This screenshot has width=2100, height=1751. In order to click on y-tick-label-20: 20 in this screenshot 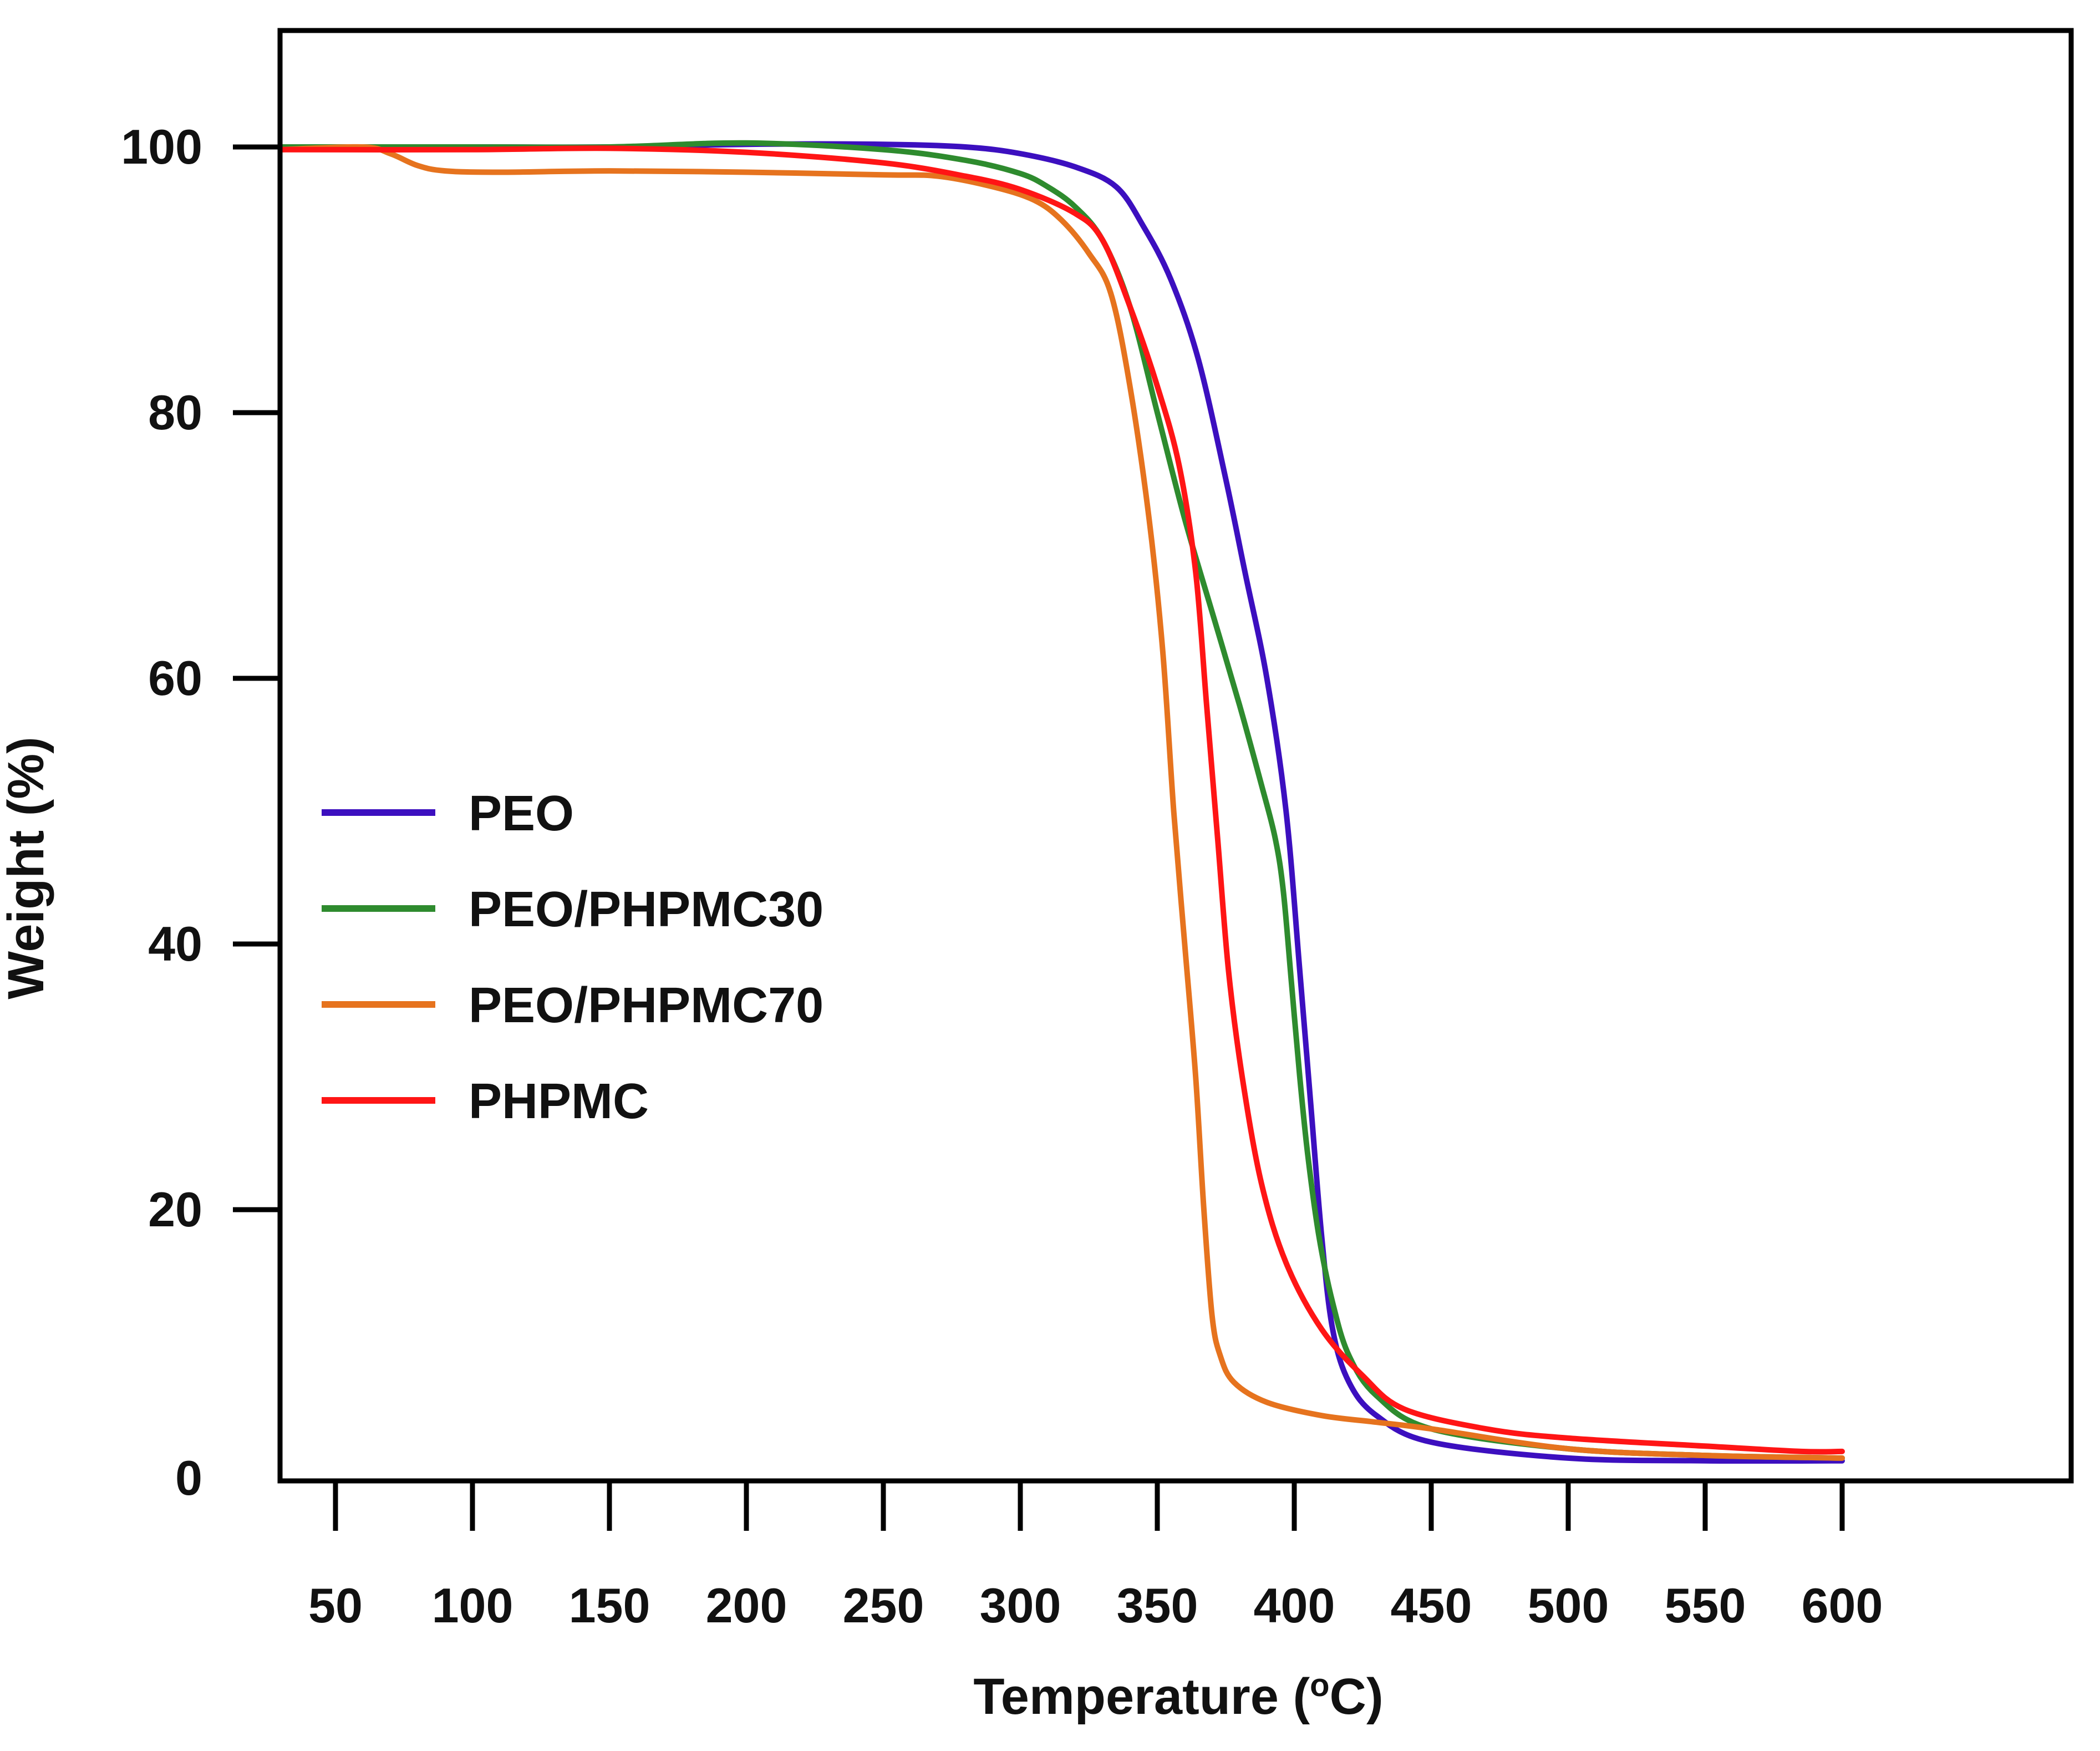, I will do `click(175, 1209)`.